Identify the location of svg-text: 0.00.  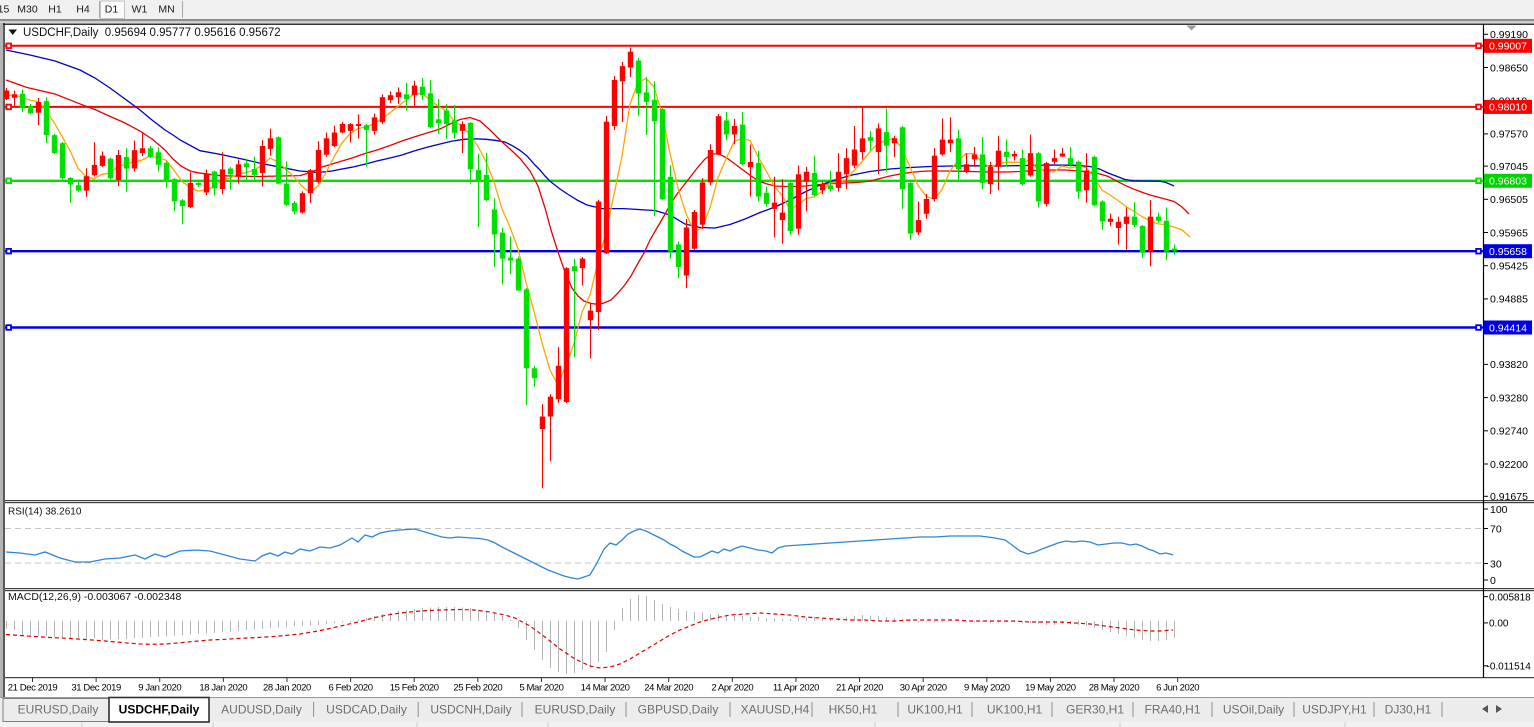
(1499, 624).